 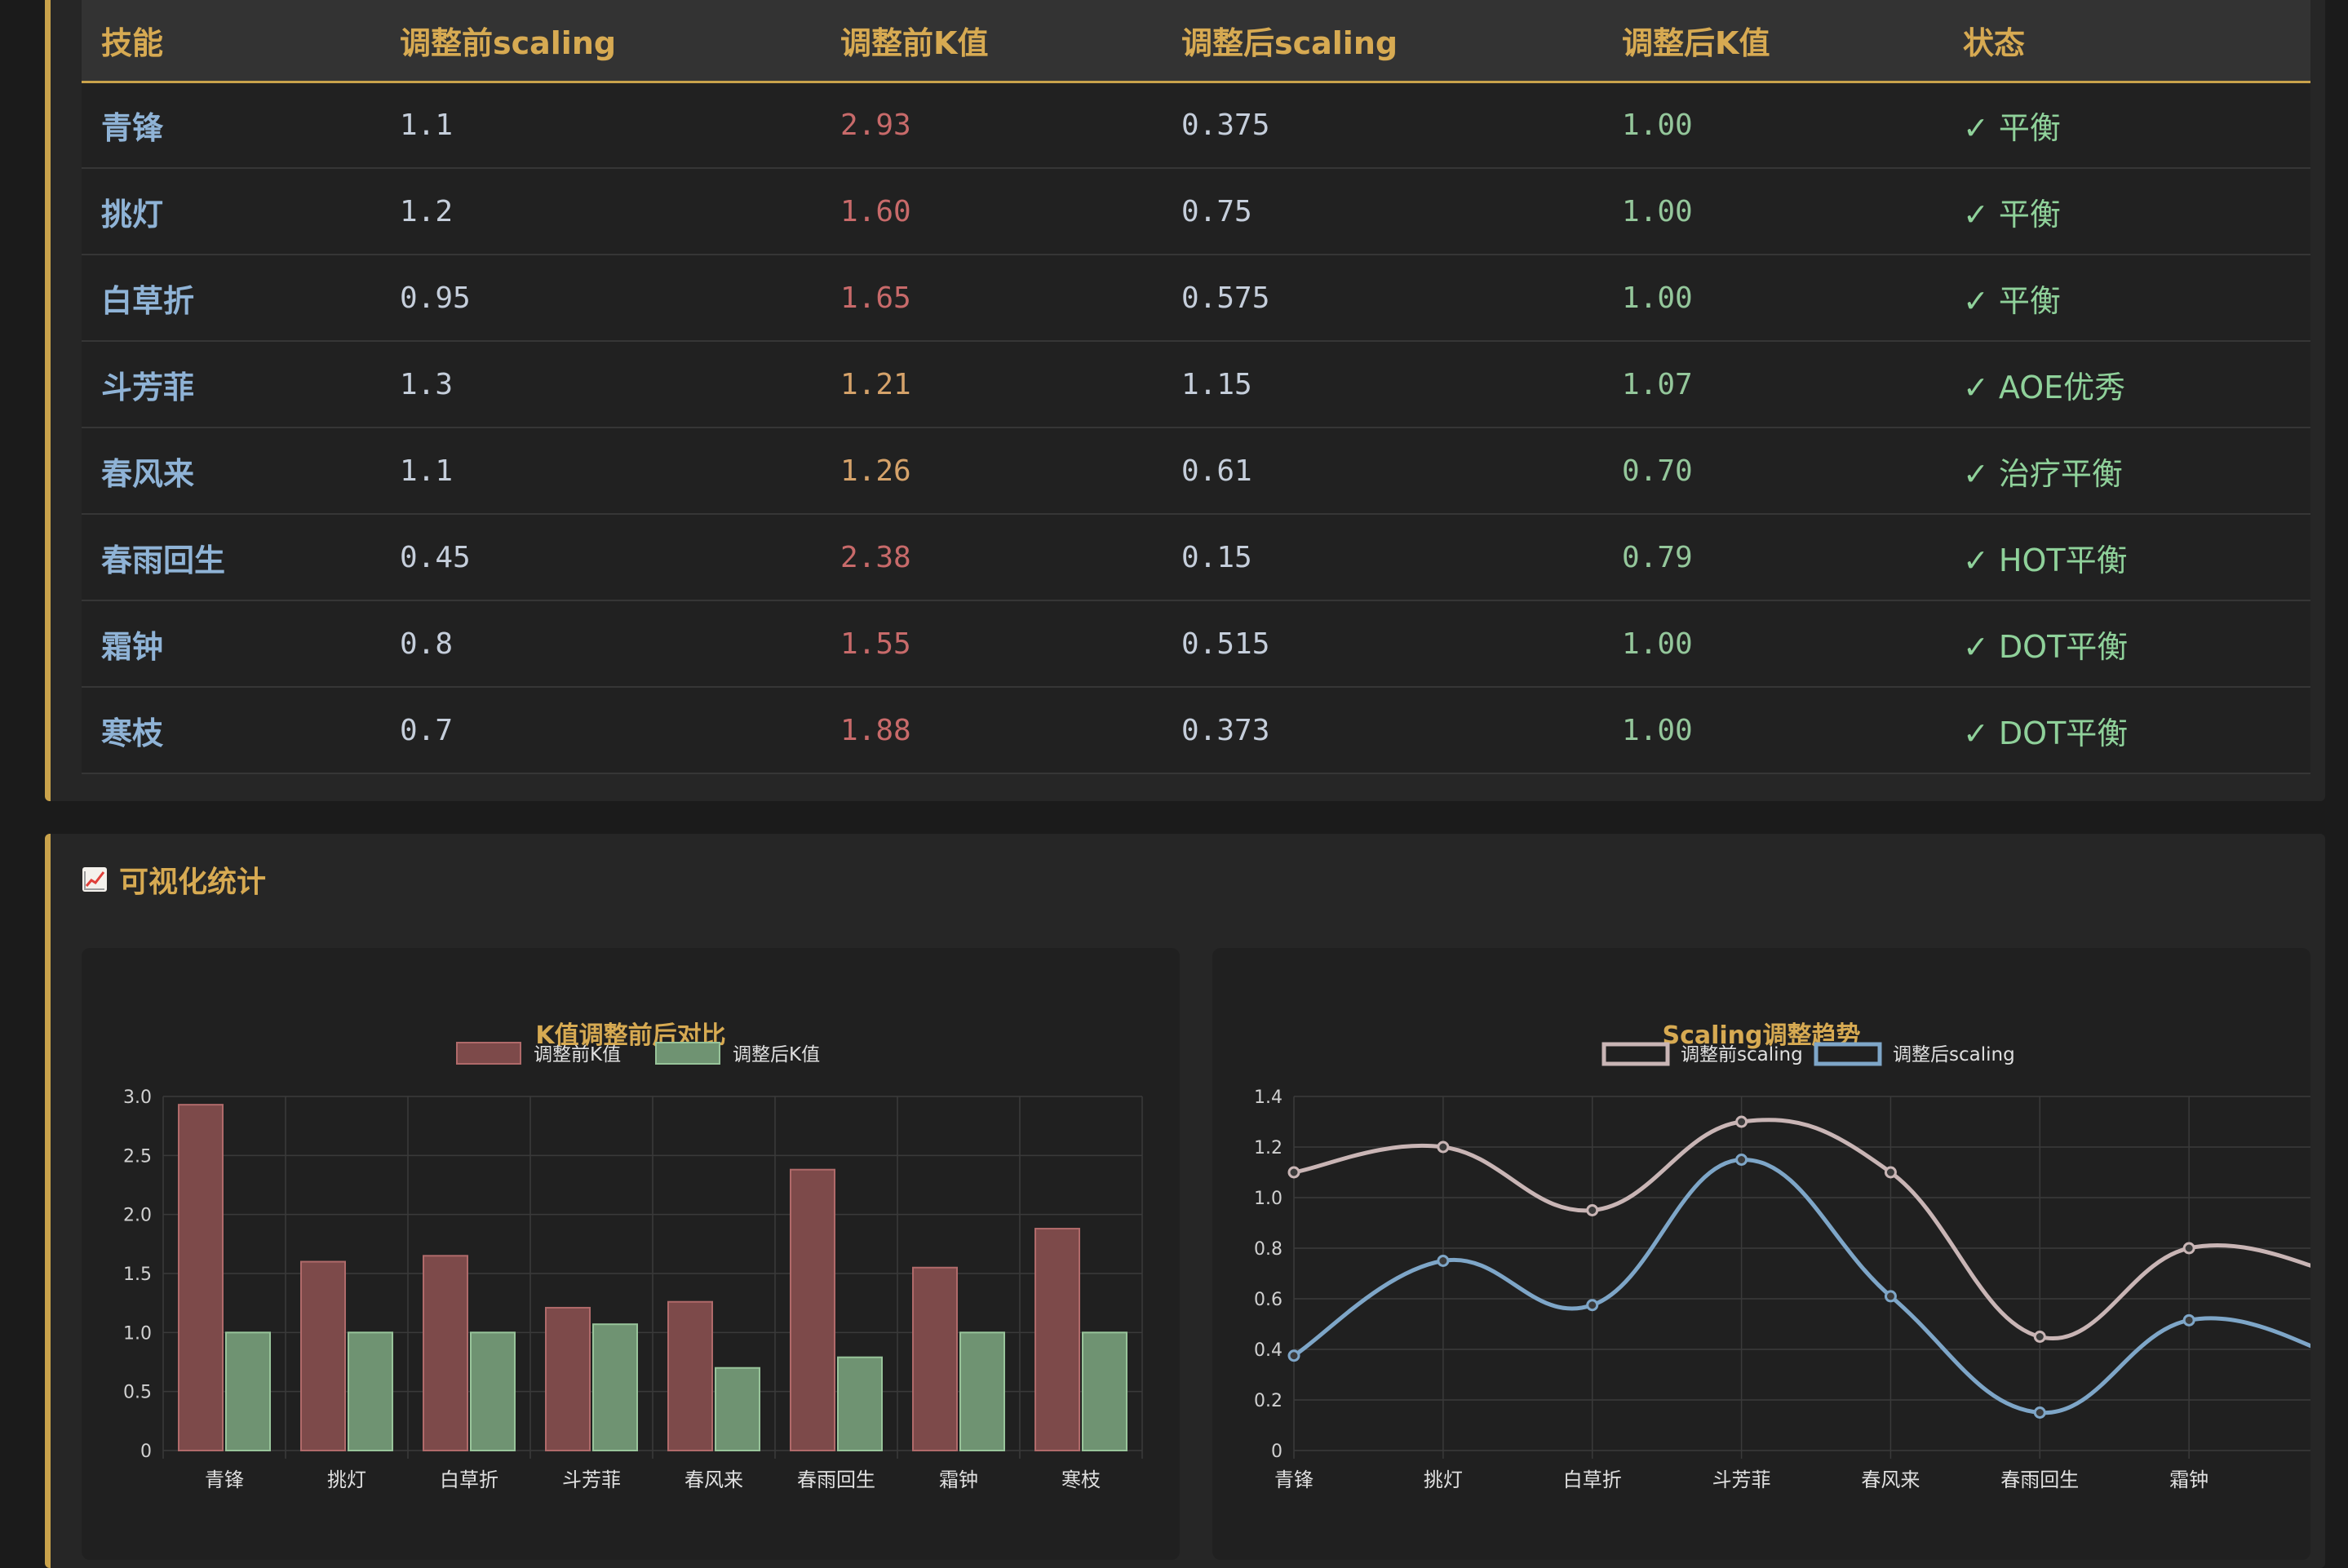 I want to click on section-title-text: 可视化统计, so click(x=193, y=882).